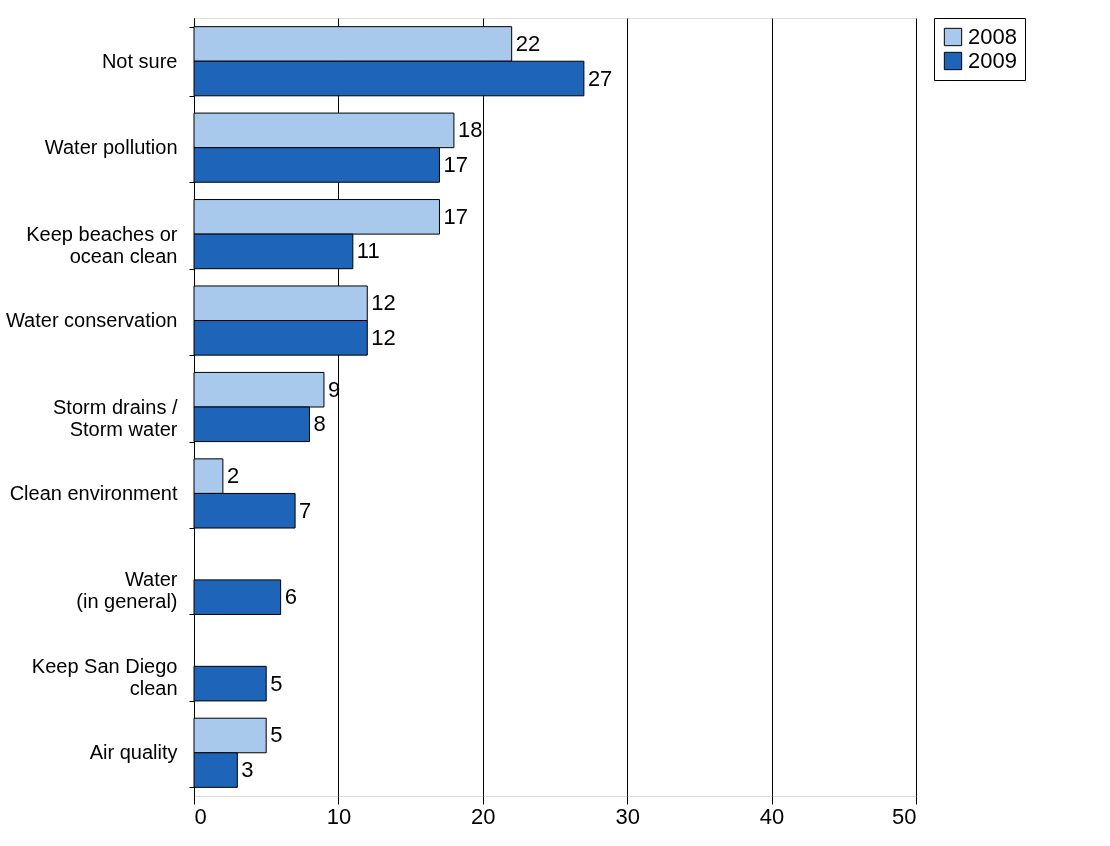 The width and height of the screenshot is (1110, 846). What do you see at coordinates (93, 492) in the screenshot?
I see `y-tick-label: Clean environment` at bounding box center [93, 492].